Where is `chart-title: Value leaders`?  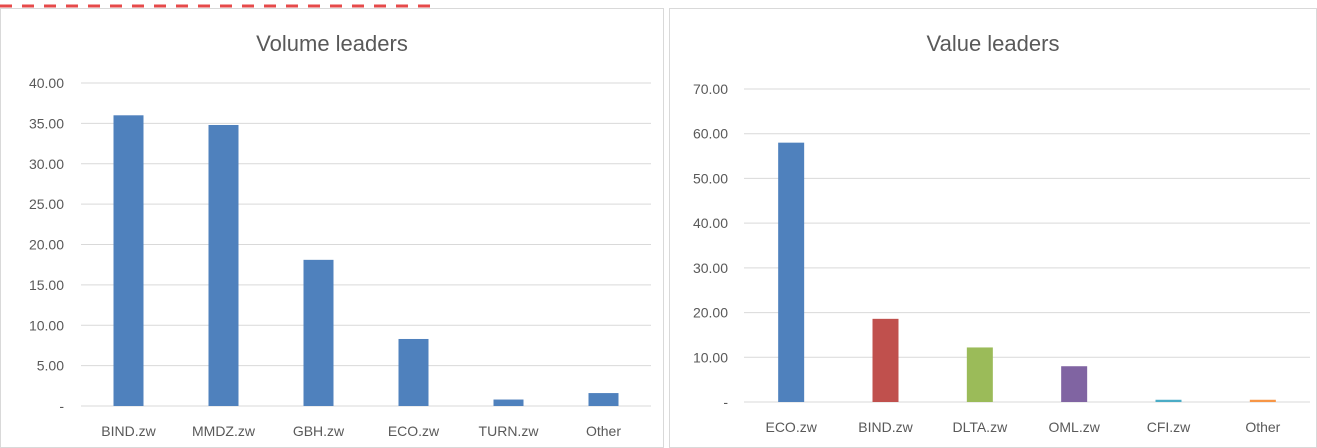
chart-title: Value leaders is located at coordinates (993, 43).